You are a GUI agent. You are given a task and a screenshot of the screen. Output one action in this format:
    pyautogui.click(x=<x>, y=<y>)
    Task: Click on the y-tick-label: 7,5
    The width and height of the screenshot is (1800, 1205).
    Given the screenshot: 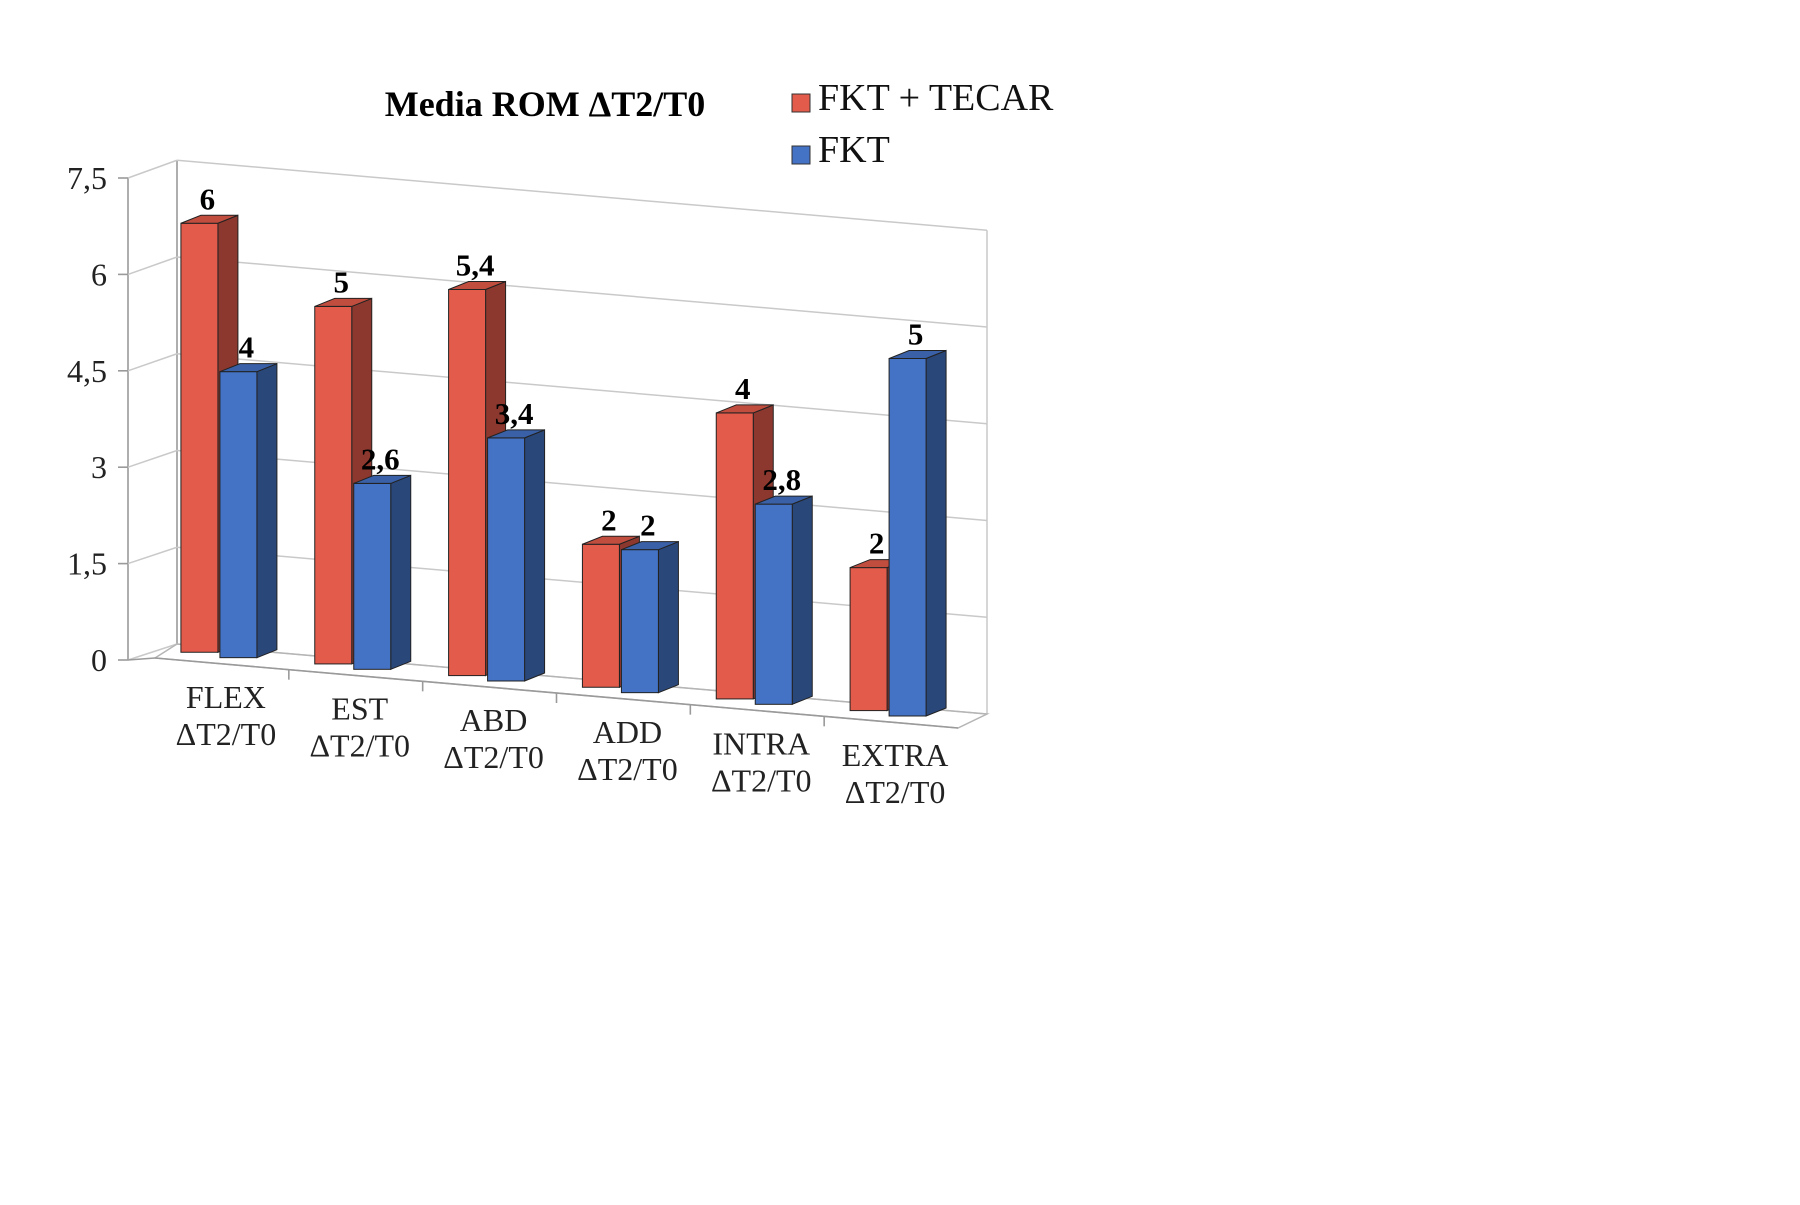 What is the action you would take?
    pyautogui.click(x=87, y=178)
    